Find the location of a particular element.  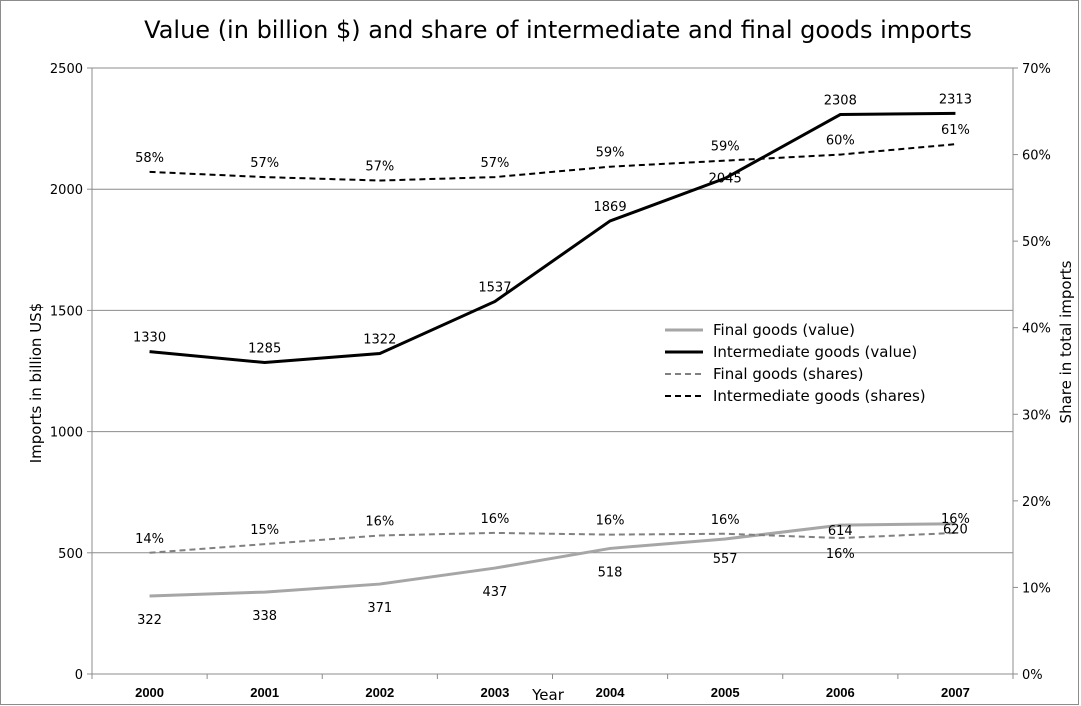

intermediate-goods-shares-label: 58% is located at coordinates (149, 158).